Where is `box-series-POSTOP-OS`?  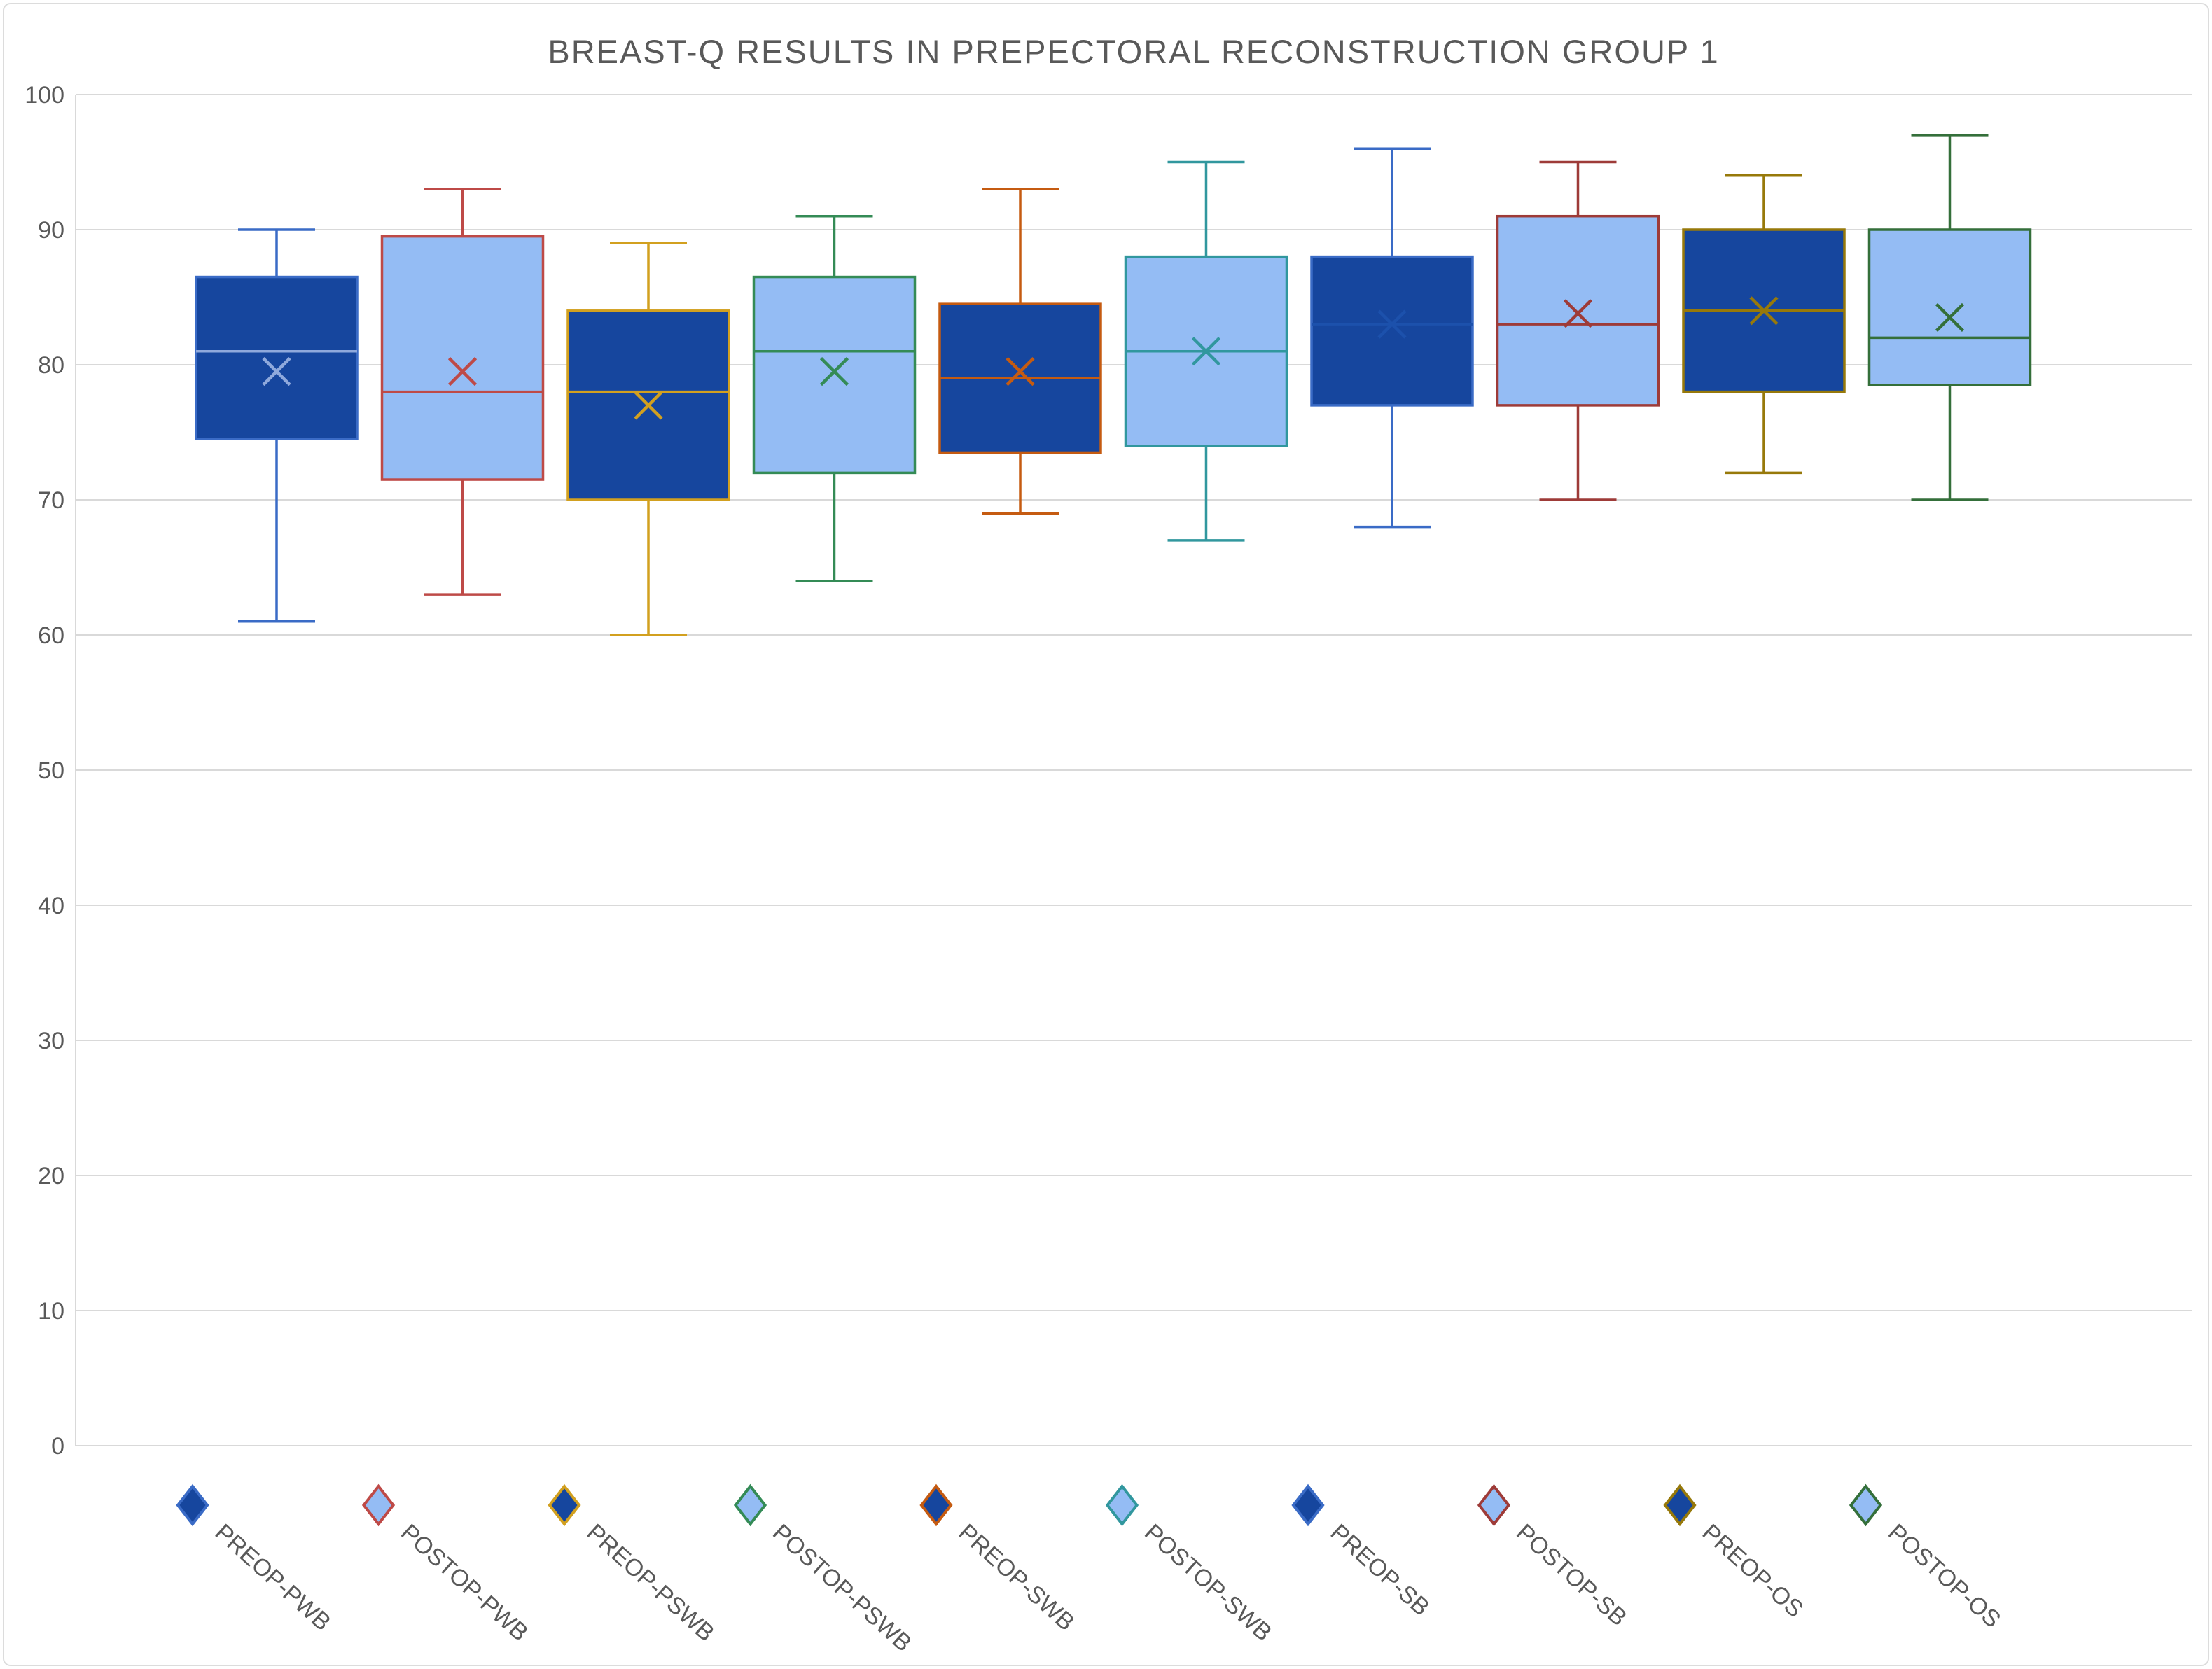 box-series-POSTOP-OS is located at coordinates (1950, 317).